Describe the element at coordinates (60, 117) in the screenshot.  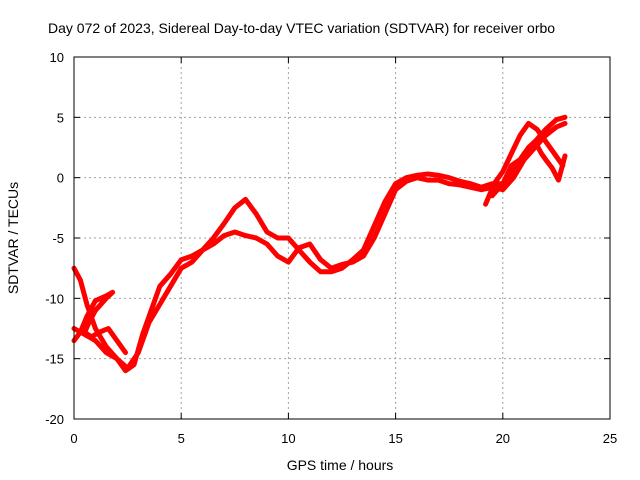
I see `y-tick-label: 5` at that location.